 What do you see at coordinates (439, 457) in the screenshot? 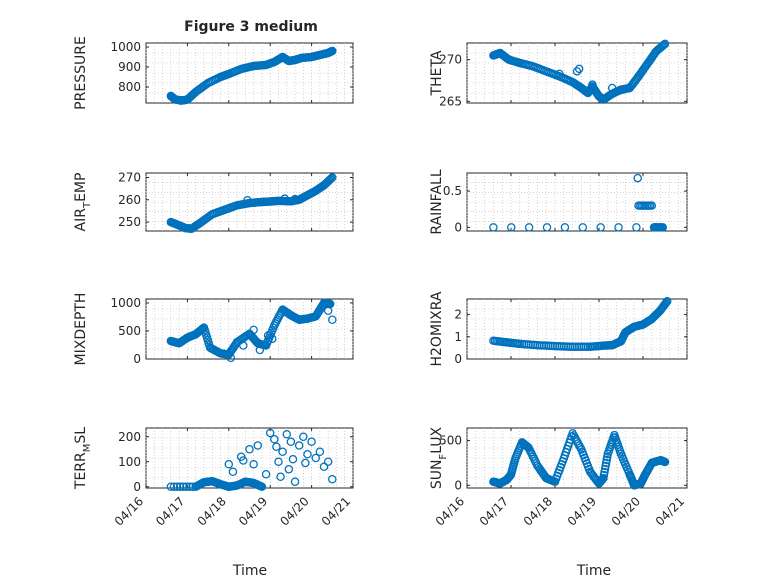
I see `y-axis-label: SUNFLUX` at bounding box center [439, 457].